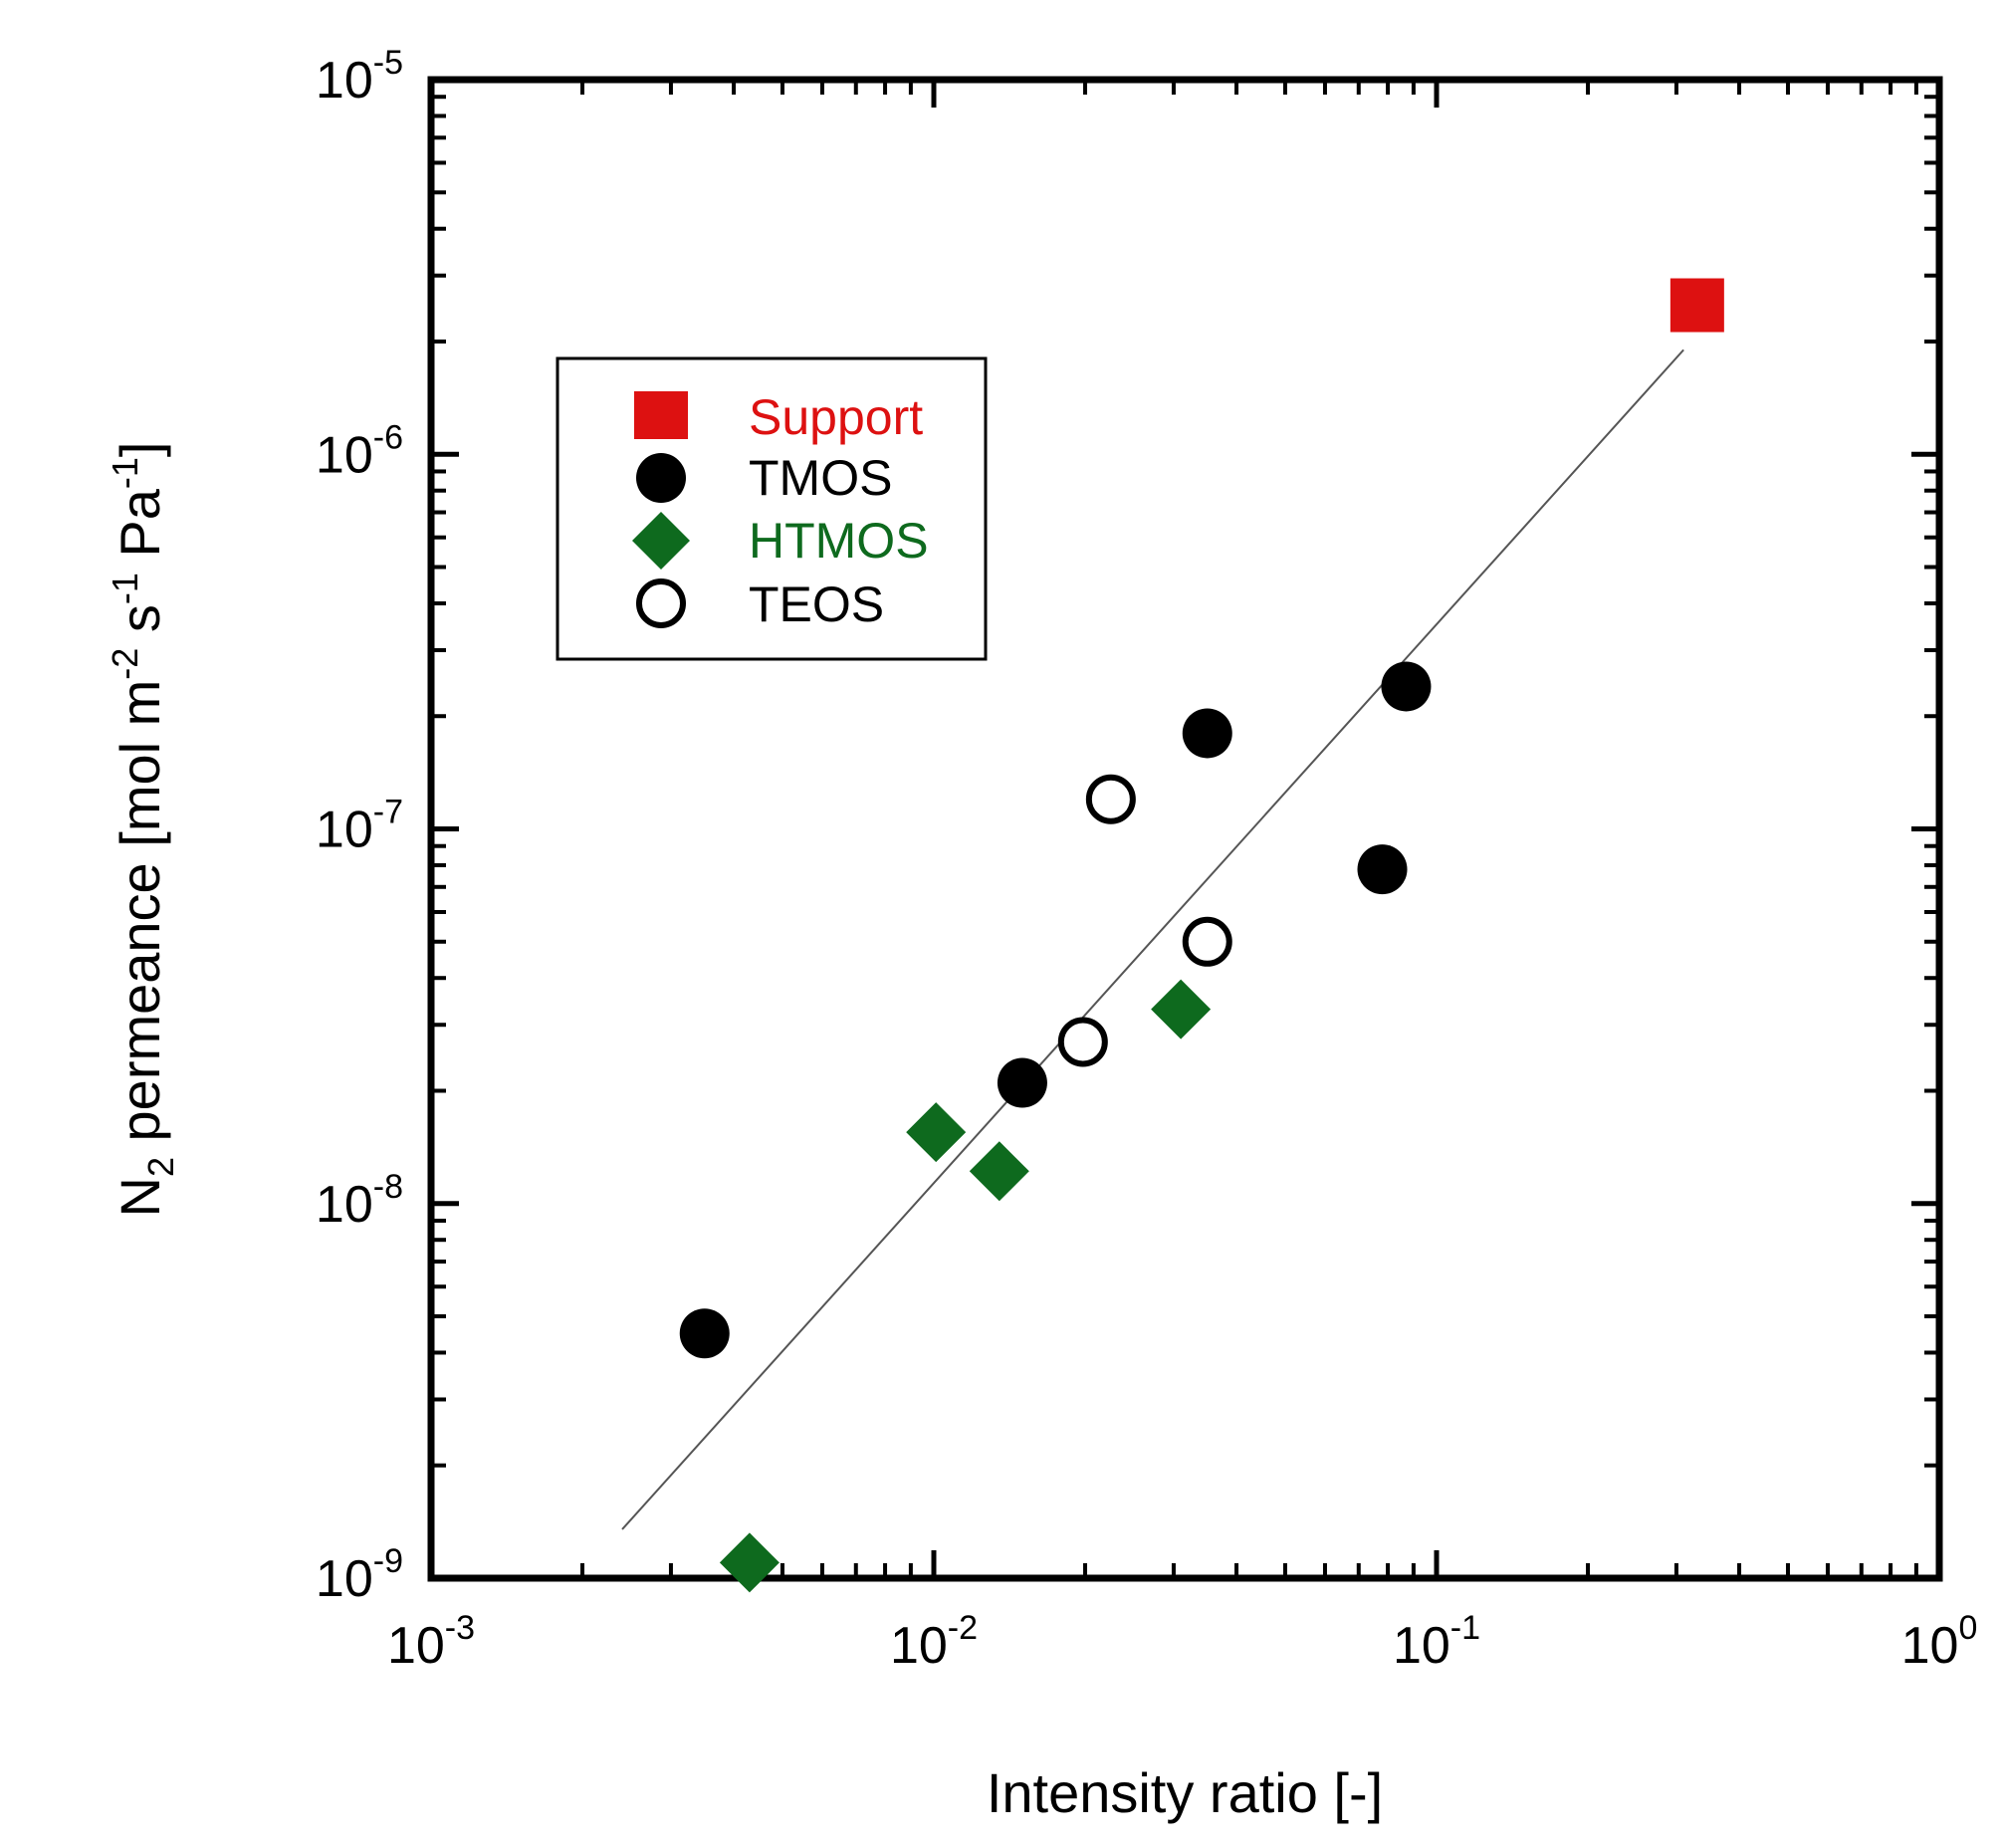 This screenshot has height=1848, width=2003. Describe the element at coordinates (661, 478) in the screenshot. I see `legend-marker-tmos` at that location.